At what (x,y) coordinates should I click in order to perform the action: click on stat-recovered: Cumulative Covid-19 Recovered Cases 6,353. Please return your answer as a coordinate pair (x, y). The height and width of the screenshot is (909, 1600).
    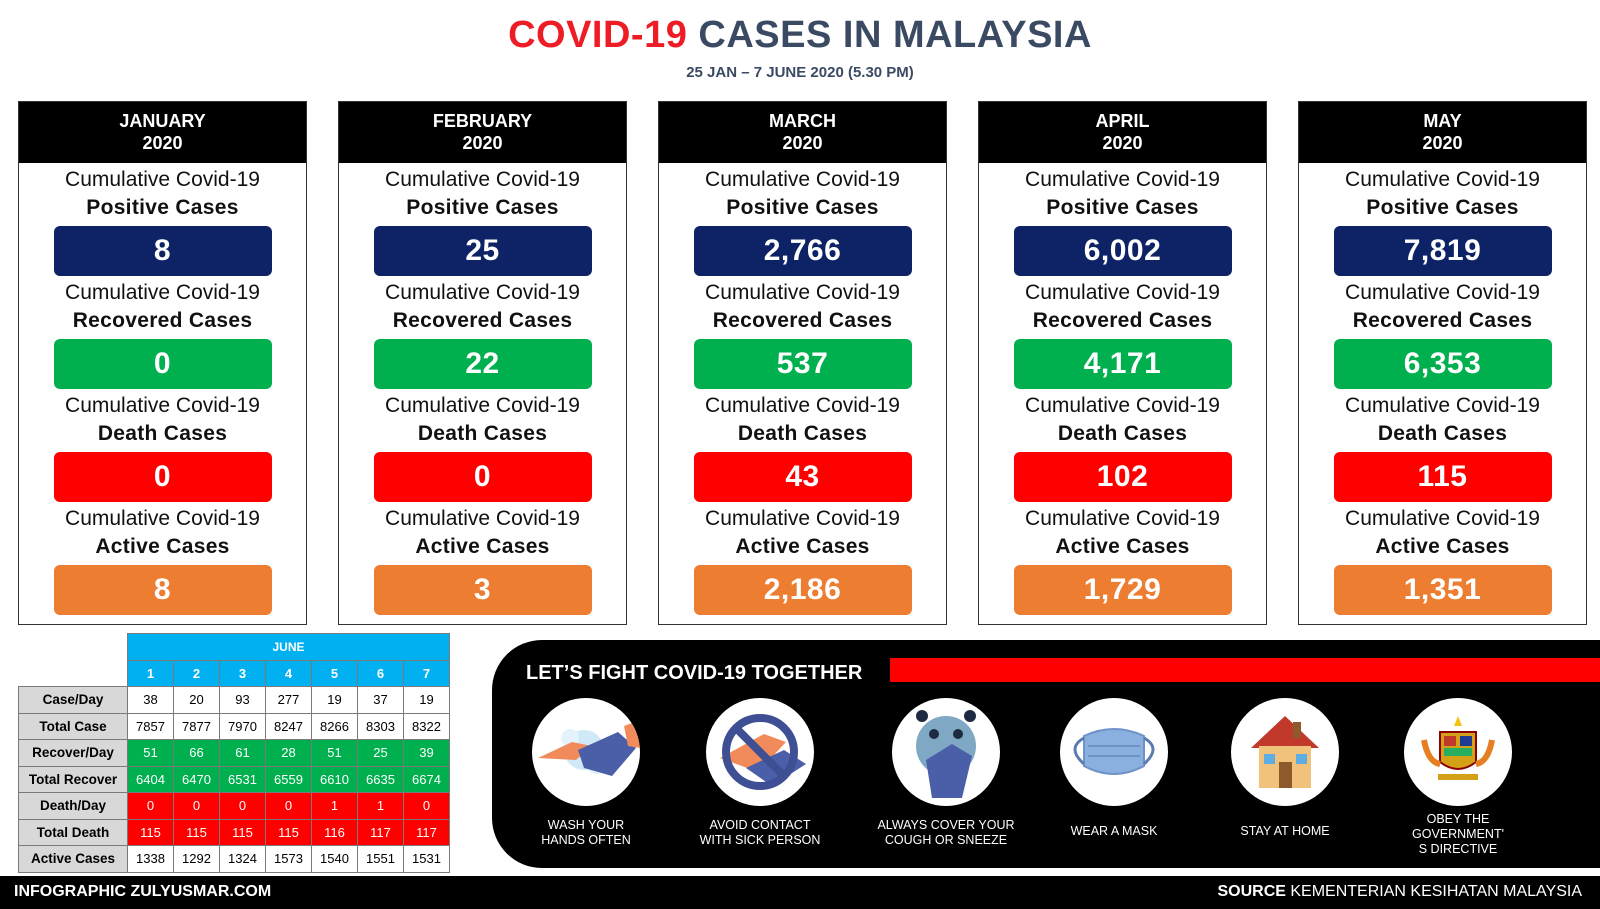
    Looking at the image, I should click on (1442, 334).